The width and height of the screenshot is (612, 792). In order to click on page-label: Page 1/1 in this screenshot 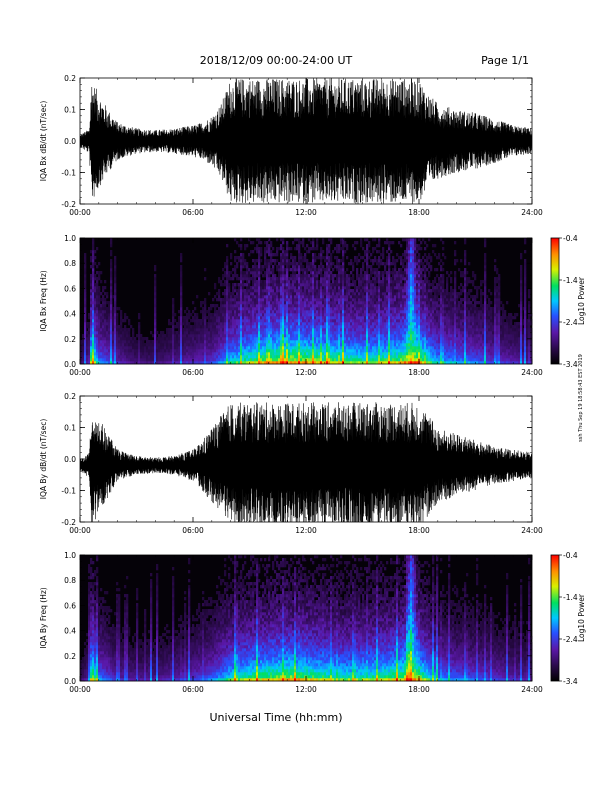, I will do `click(505, 60)`.